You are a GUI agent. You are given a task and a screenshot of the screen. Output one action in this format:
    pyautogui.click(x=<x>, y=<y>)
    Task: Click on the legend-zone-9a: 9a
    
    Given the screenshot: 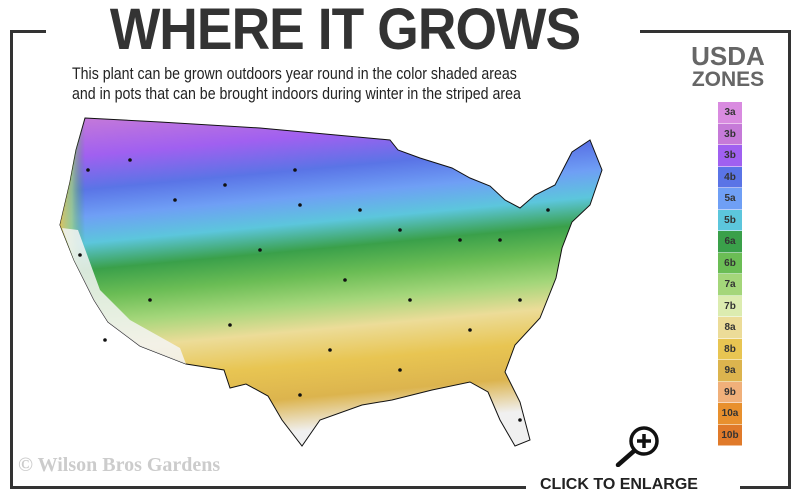 What is the action you would take?
    pyautogui.click(x=730, y=371)
    